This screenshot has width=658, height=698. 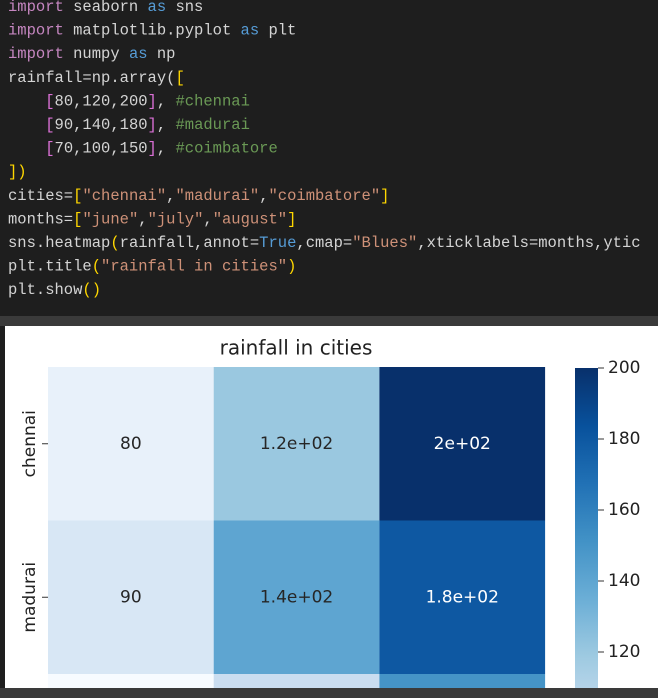 What do you see at coordinates (91, 290) in the screenshot?
I see `code-token: ()` at bounding box center [91, 290].